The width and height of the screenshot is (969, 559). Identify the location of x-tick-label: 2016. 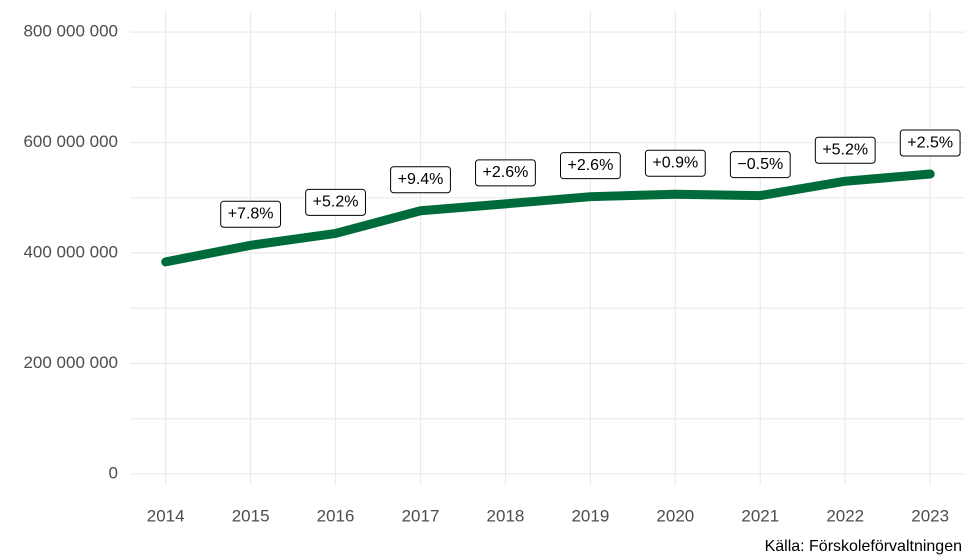
(336, 515).